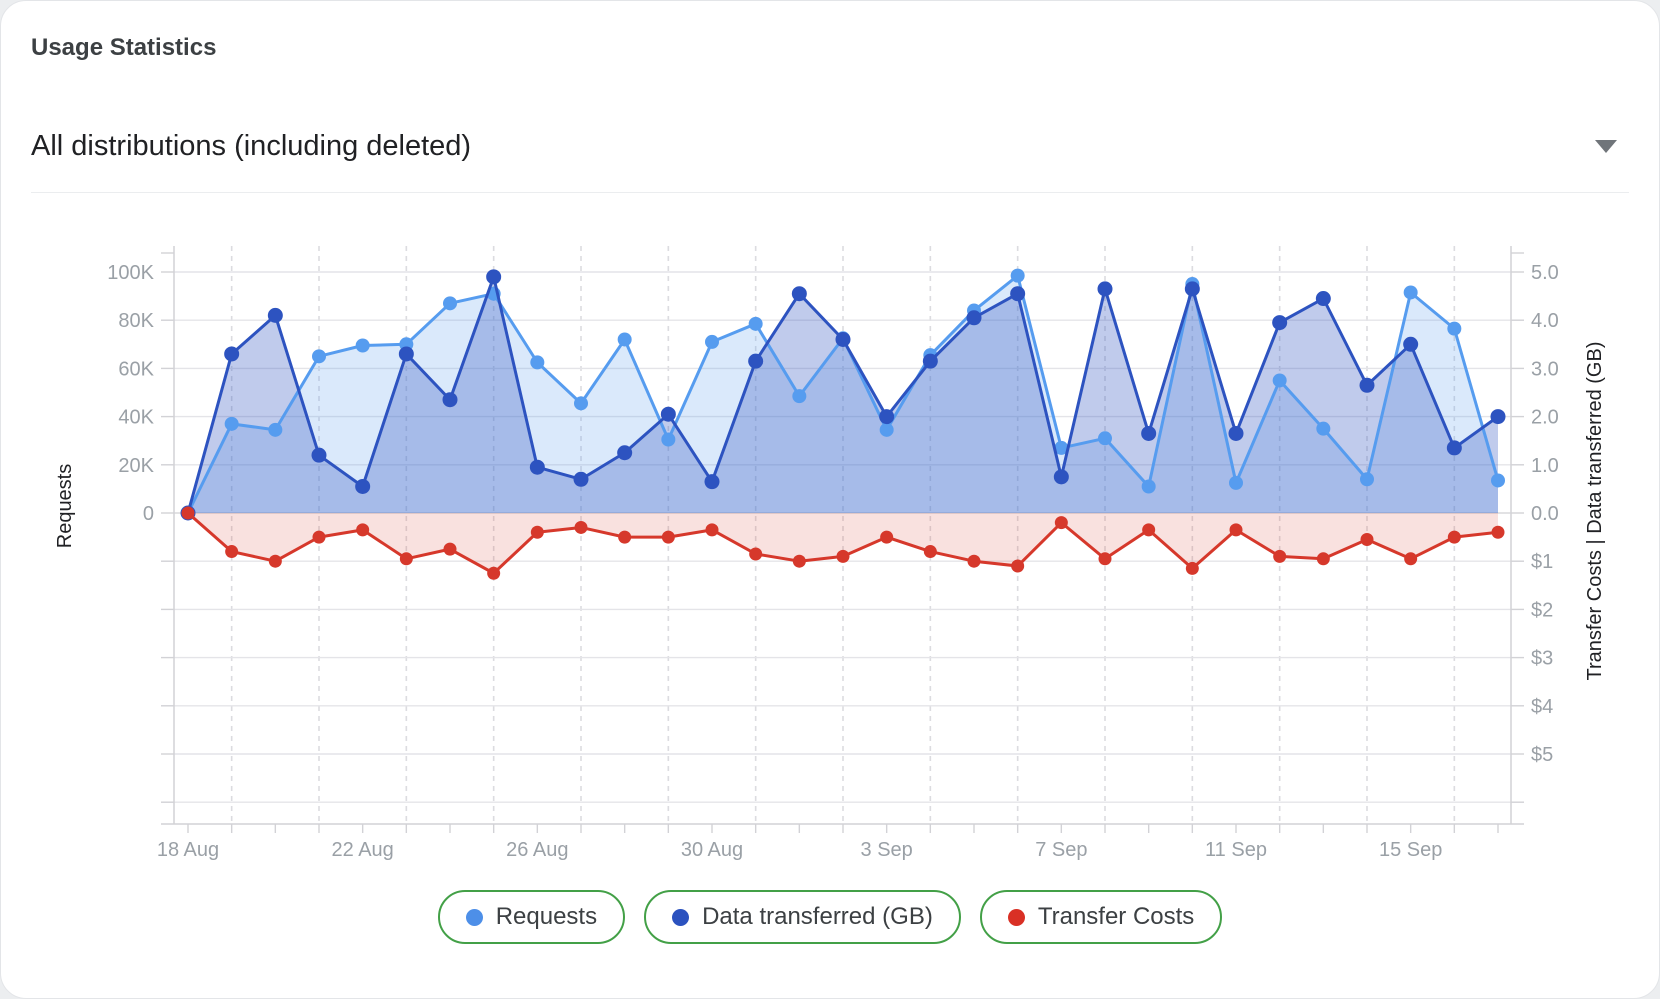 Image resolution: width=1660 pixels, height=999 pixels. I want to click on transfer-costs-area, so click(843, 543).